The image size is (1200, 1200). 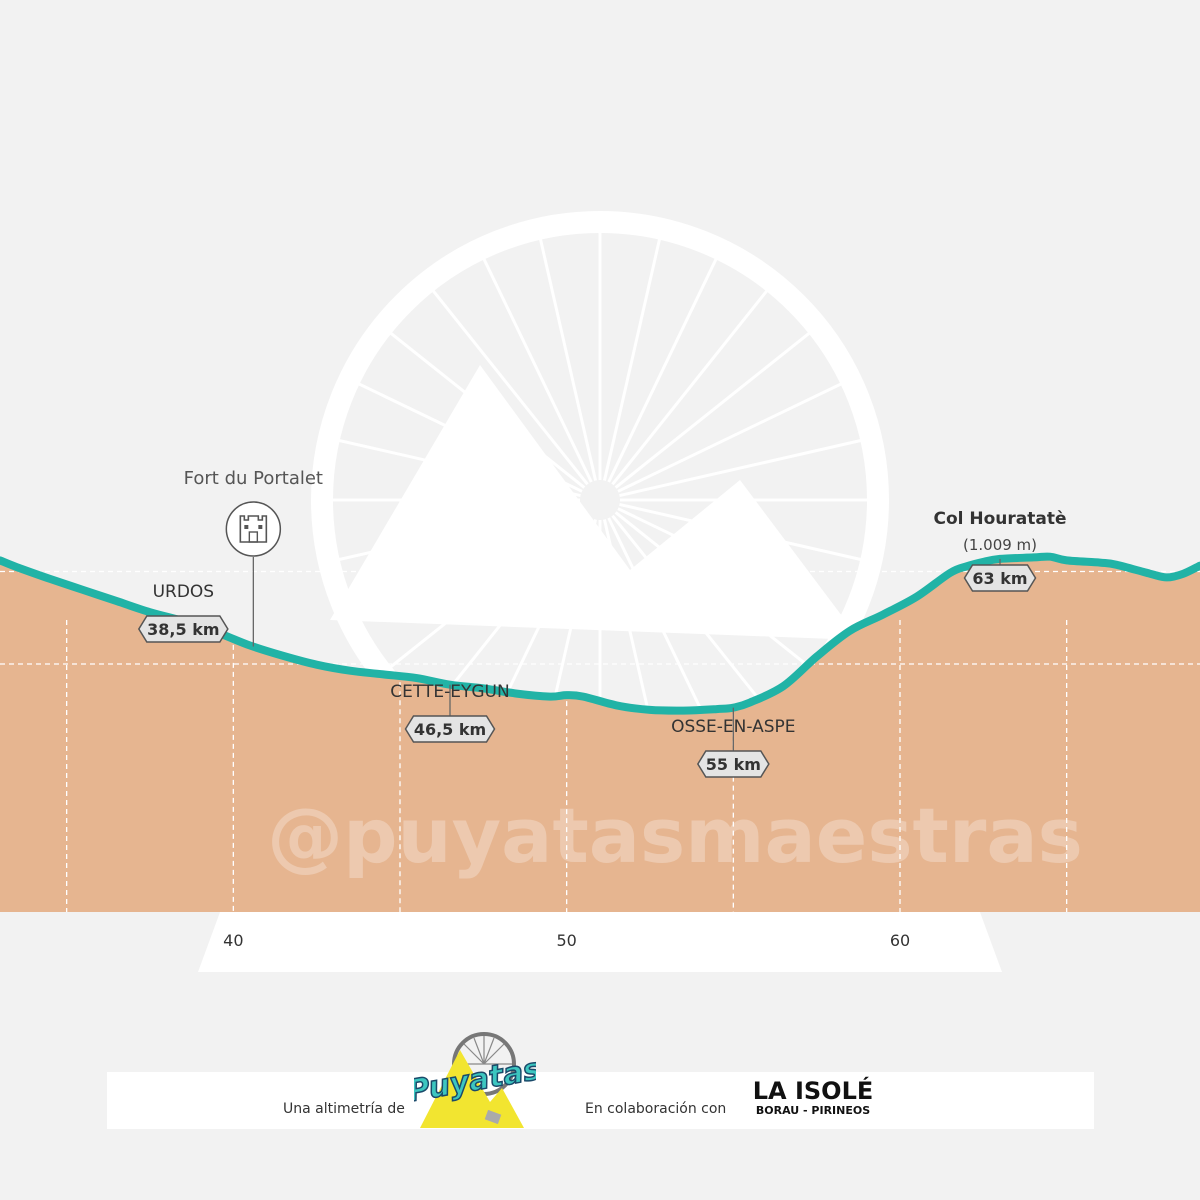 I want to click on point-name: URDOS, so click(x=184, y=592).